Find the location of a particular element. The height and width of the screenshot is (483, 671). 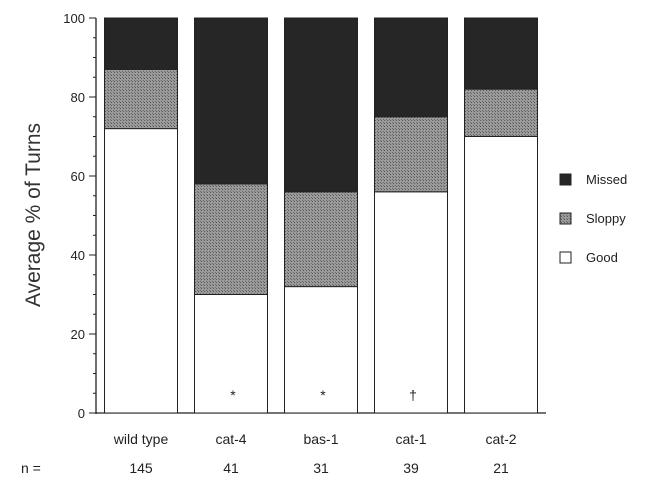

x-tick-label: cat-2 is located at coordinates (500, 439).